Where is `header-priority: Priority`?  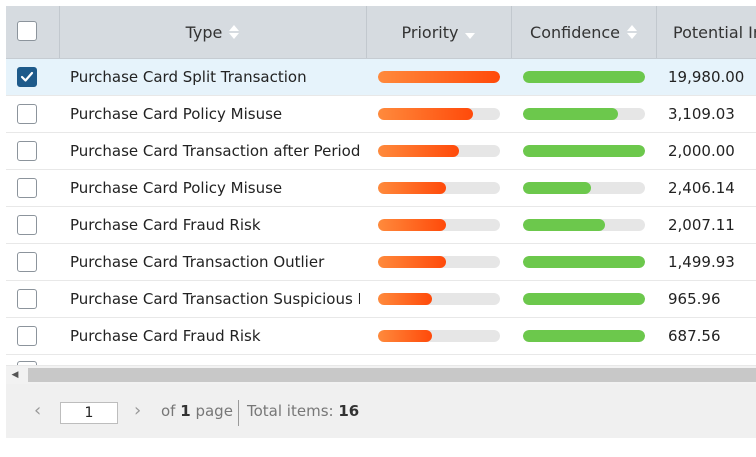 header-priority: Priority is located at coordinates (439, 32).